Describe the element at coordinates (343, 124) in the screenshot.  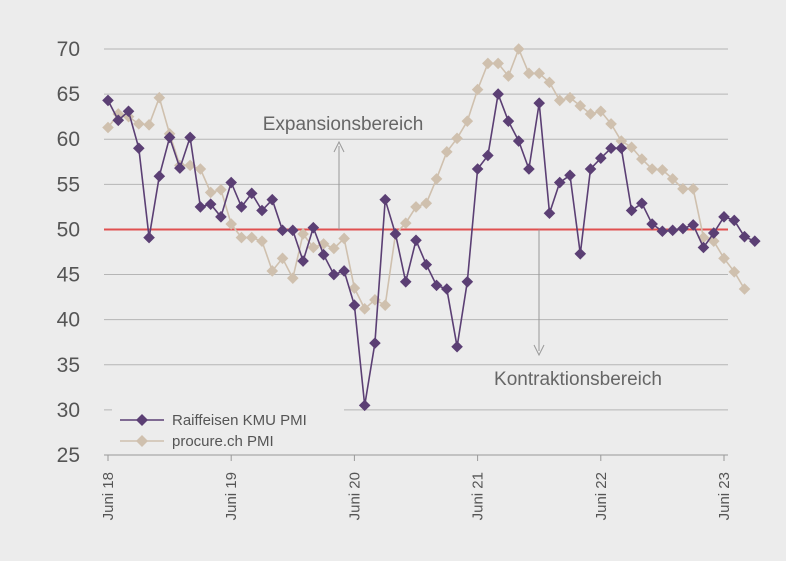
I see `expansion-label: Expansionsbereich` at that location.